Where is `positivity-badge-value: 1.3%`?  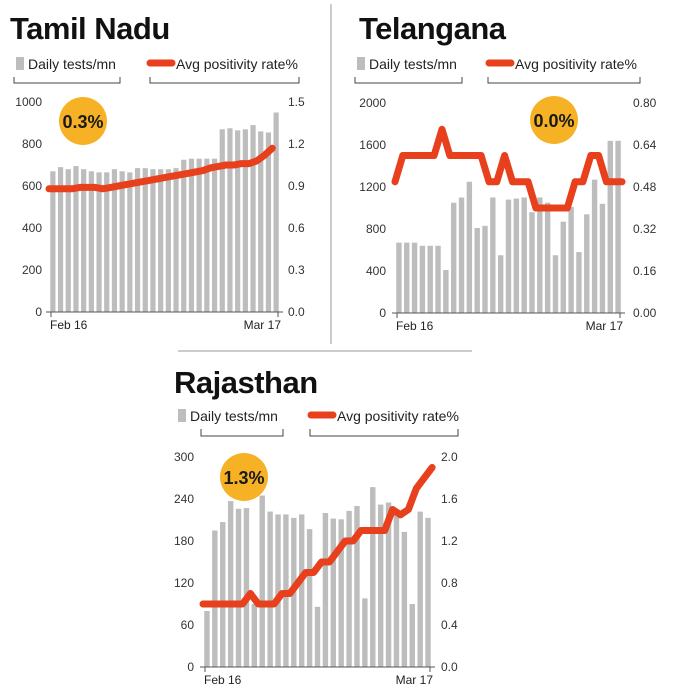 positivity-badge-value: 1.3% is located at coordinates (243, 478).